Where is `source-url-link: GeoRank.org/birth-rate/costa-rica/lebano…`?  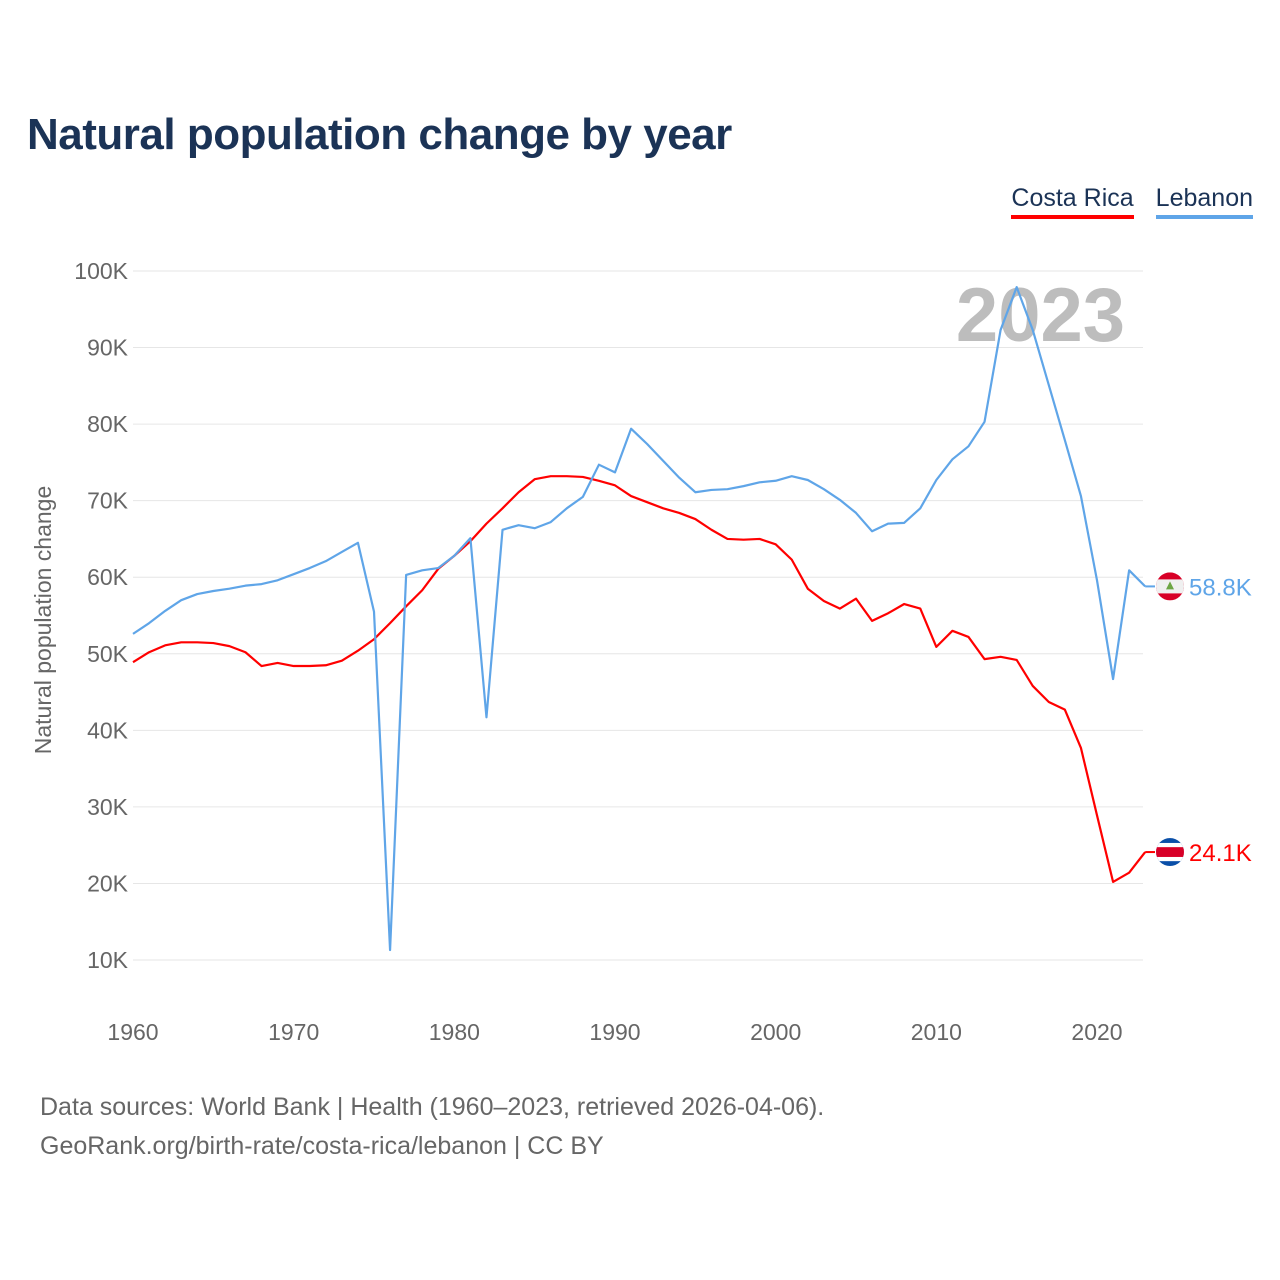
source-url-link: GeoRank.org/birth-rate/costa-rica/lebano… is located at coordinates (322, 1146).